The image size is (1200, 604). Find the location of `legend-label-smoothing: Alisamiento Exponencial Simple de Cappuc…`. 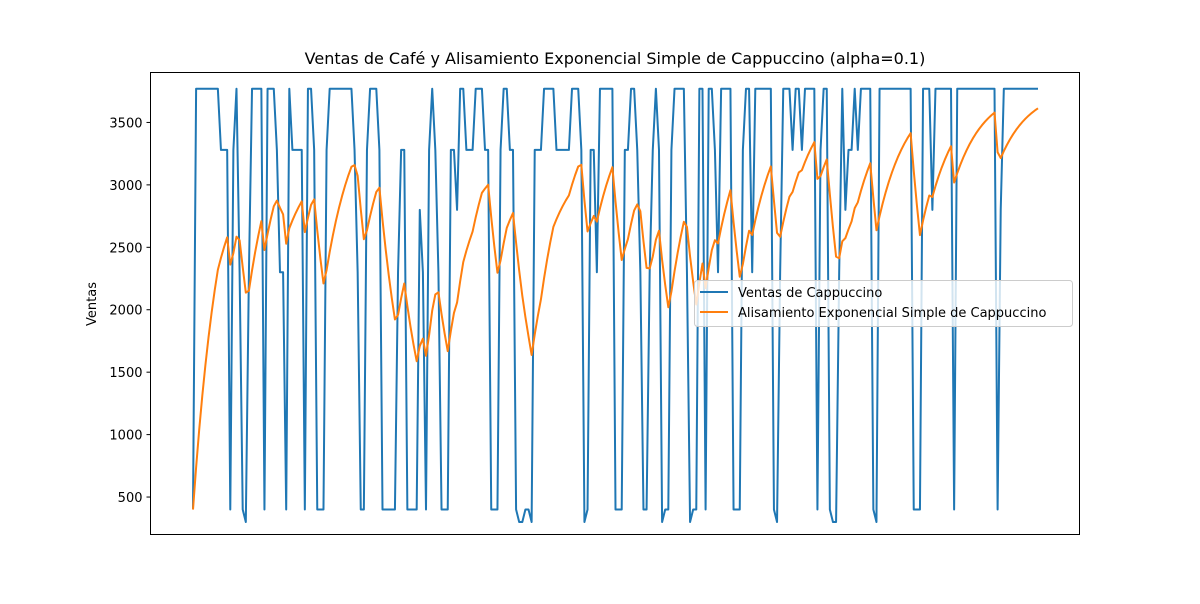

legend-label-smoothing: Alisamiento Exponencial Simple de Cappuc… is located at coordinates (892, 313).